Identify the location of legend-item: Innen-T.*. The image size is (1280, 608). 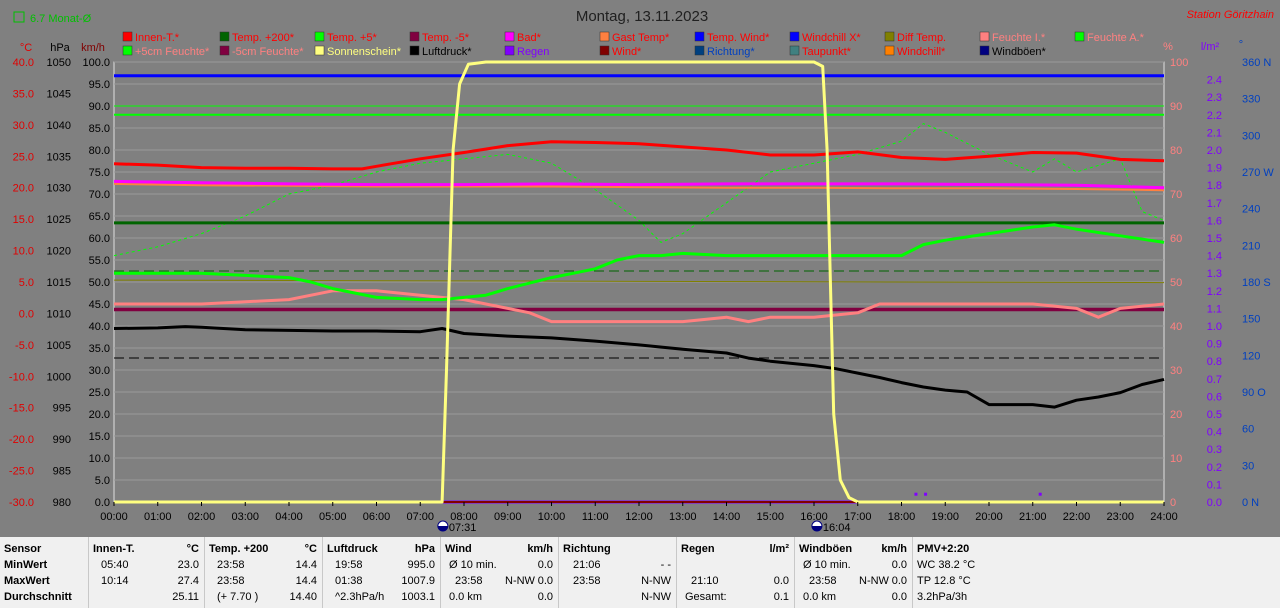
(151, 37).